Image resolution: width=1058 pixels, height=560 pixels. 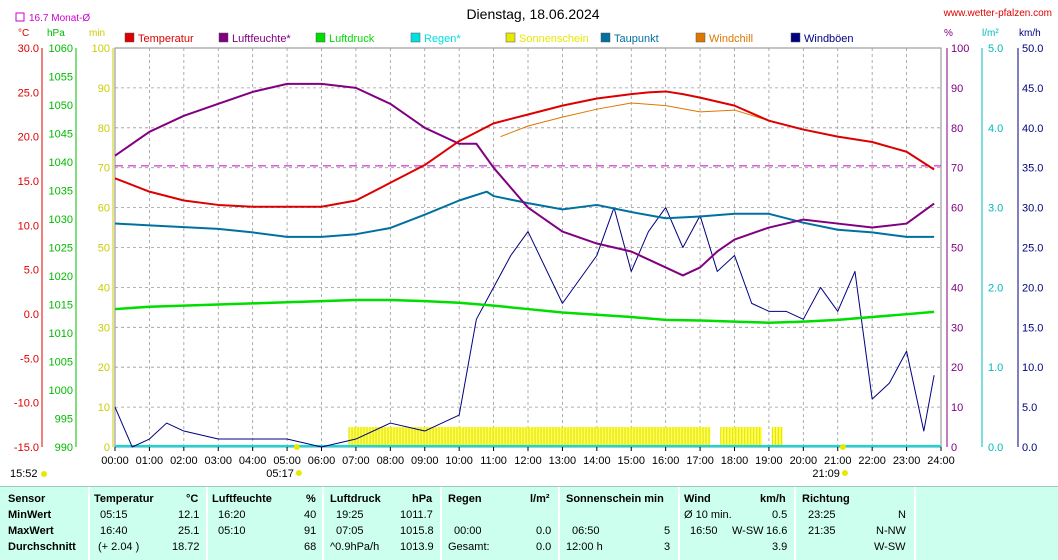 What do you see at coordinates (31, 315) in the screenshot?
I see `temp-tick-label: 0.0` at bounding box center [31, 315].